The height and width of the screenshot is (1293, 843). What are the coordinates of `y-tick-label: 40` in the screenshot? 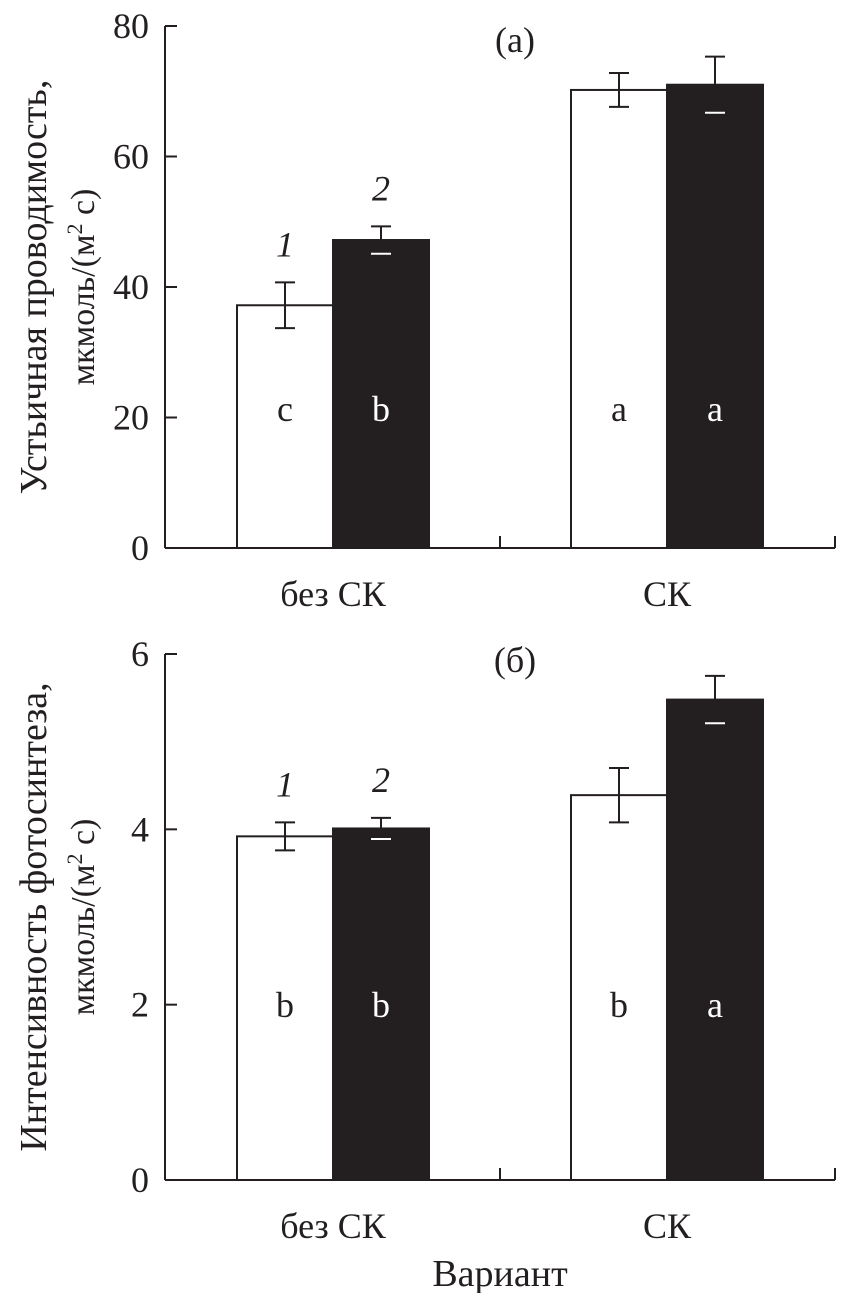 It's located at (131, 287).